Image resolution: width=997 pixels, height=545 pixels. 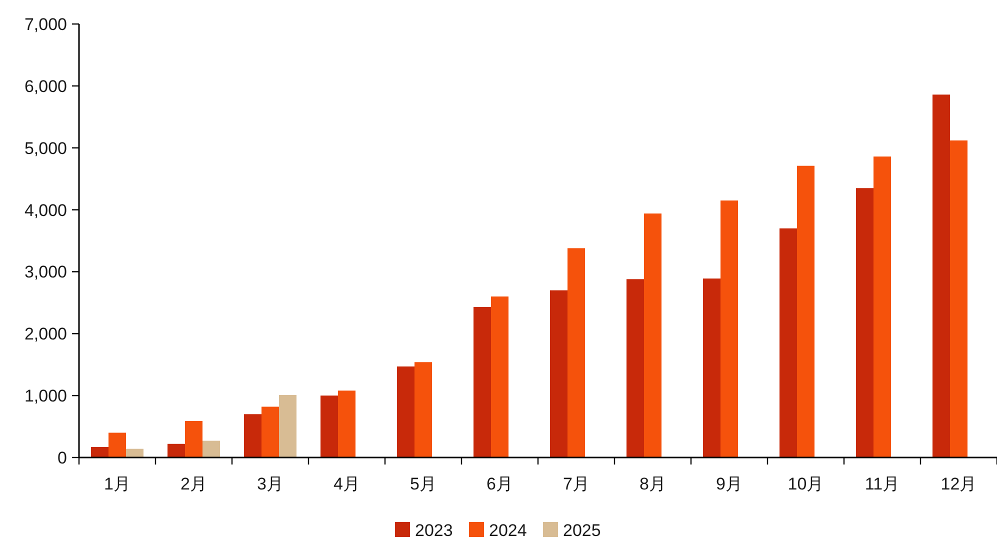 What do you see at coordinates (958, 484) in the screenshot?
I see `x-tick-label: 12月` at bounding box center [958, 484].